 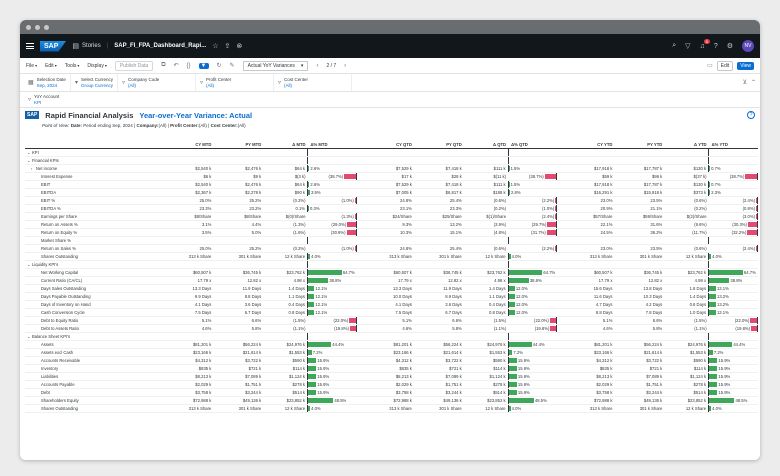 What do you see at coordinates (686, 320) in the screenshot?
I see `value-cell: (1.5%)` at bounding box center [686, 320].